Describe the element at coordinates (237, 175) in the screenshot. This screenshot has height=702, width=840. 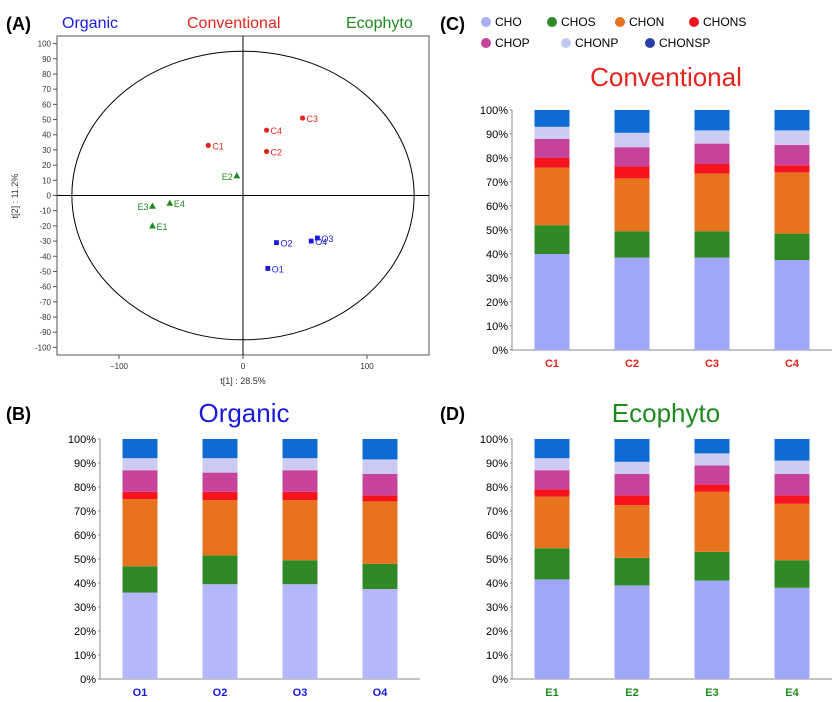
I see `data-point-e2` at that location.